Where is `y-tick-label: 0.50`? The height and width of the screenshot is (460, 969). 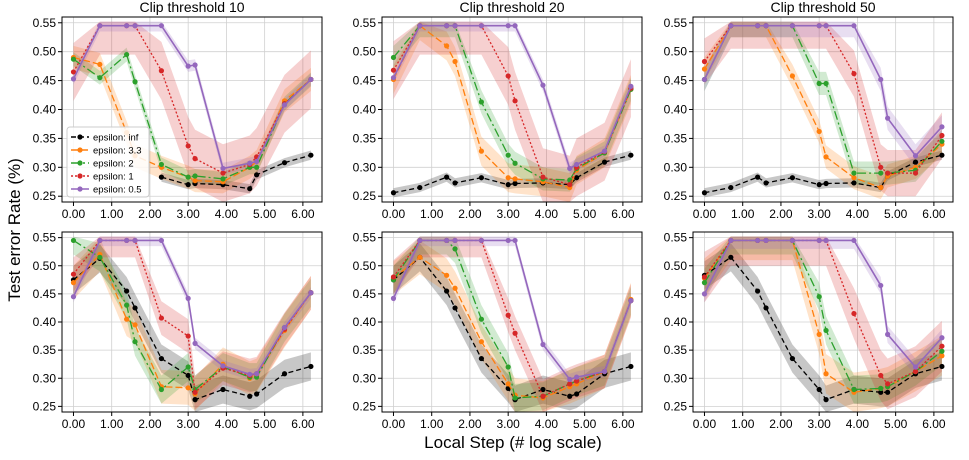 y-tick-label: 0.50 is located at coordinates (365, 266).